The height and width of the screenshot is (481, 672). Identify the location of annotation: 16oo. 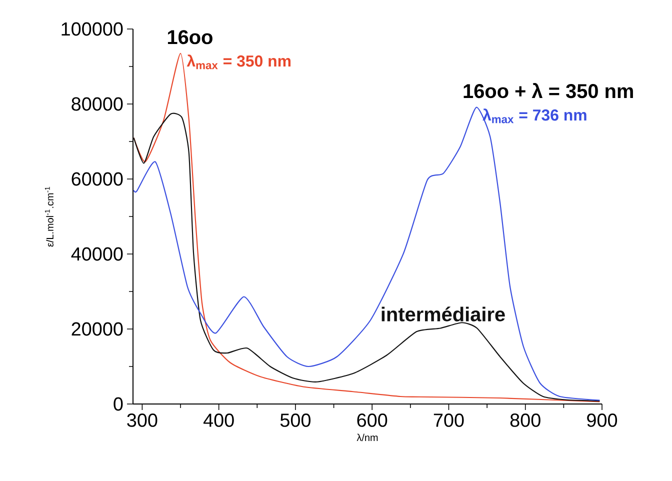
(190, 37).